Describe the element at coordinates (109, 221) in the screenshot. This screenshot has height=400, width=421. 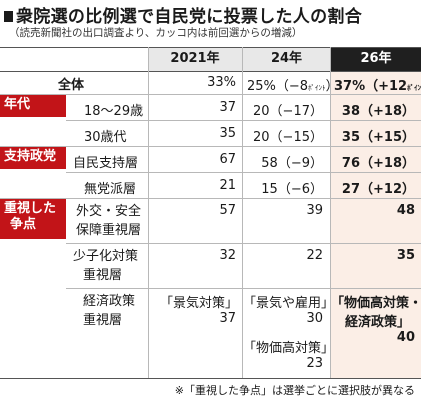
I see `row-label-foreign: 外交・安全 保障重視層` at that location.